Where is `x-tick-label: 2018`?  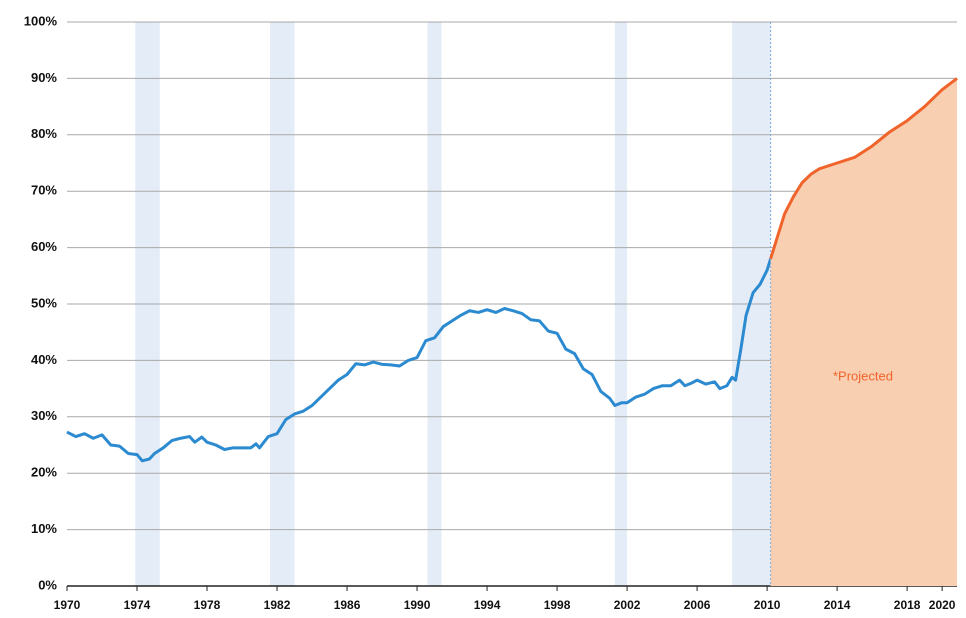
x-tick-label: 2018 is located at coordinates (907, 605).